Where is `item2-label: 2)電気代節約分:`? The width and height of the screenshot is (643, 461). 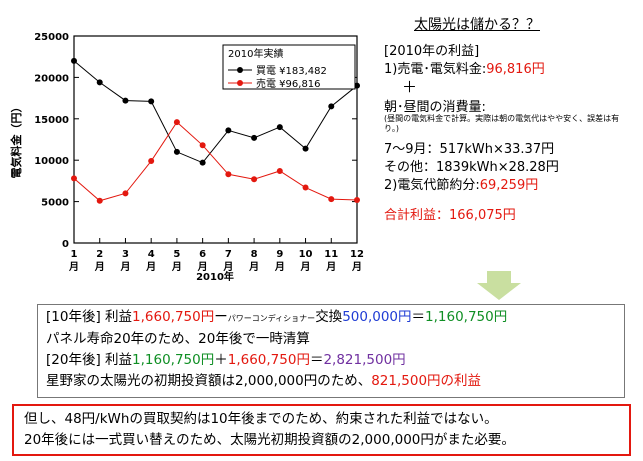 item2-label: 2)電気代節約分: is located at coordinates (432, 185).